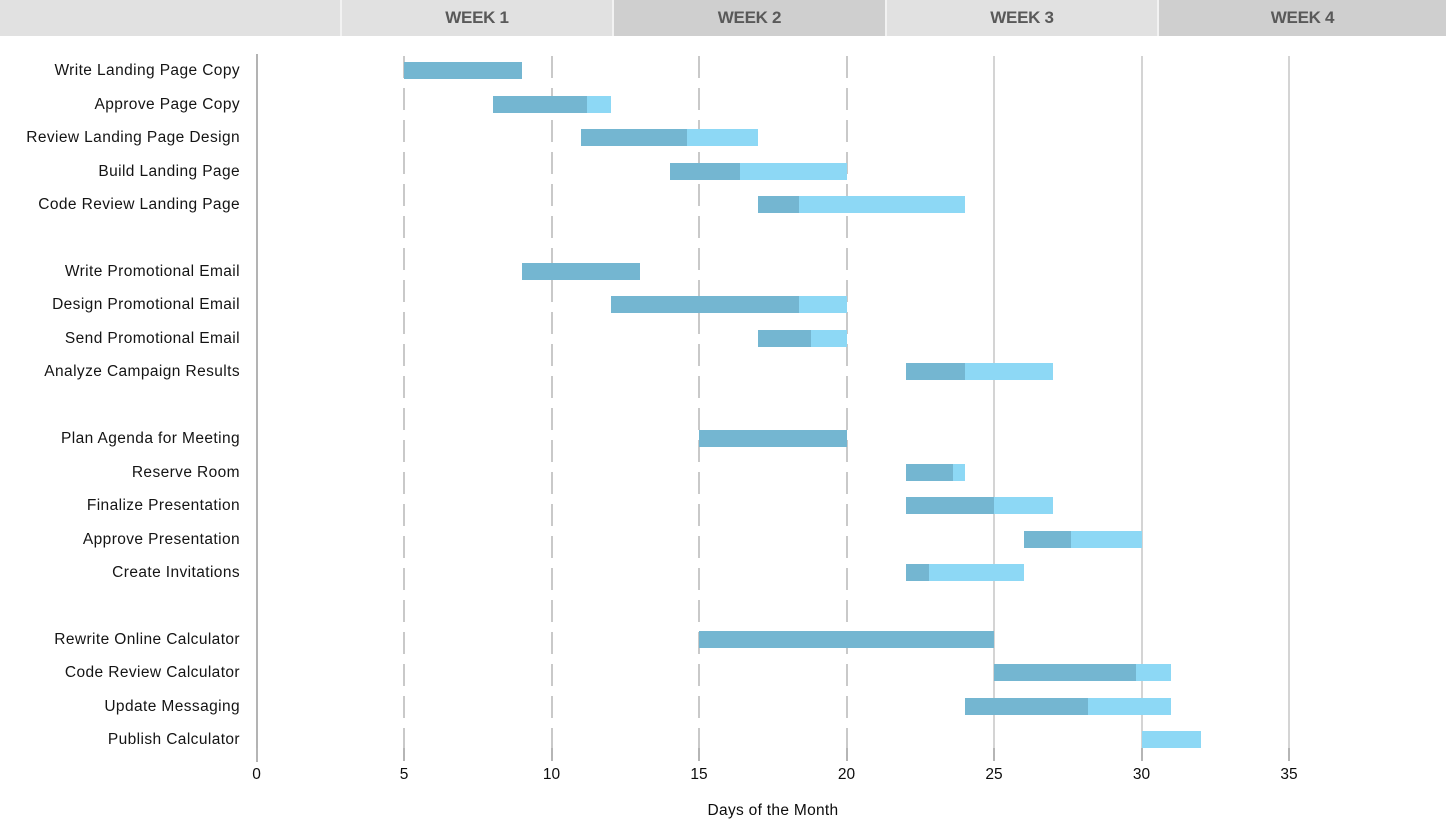 Image resolution: width=1446 pixels, height=836 pixels. I want to click on x-tick-label: 10, so click(551, 774).